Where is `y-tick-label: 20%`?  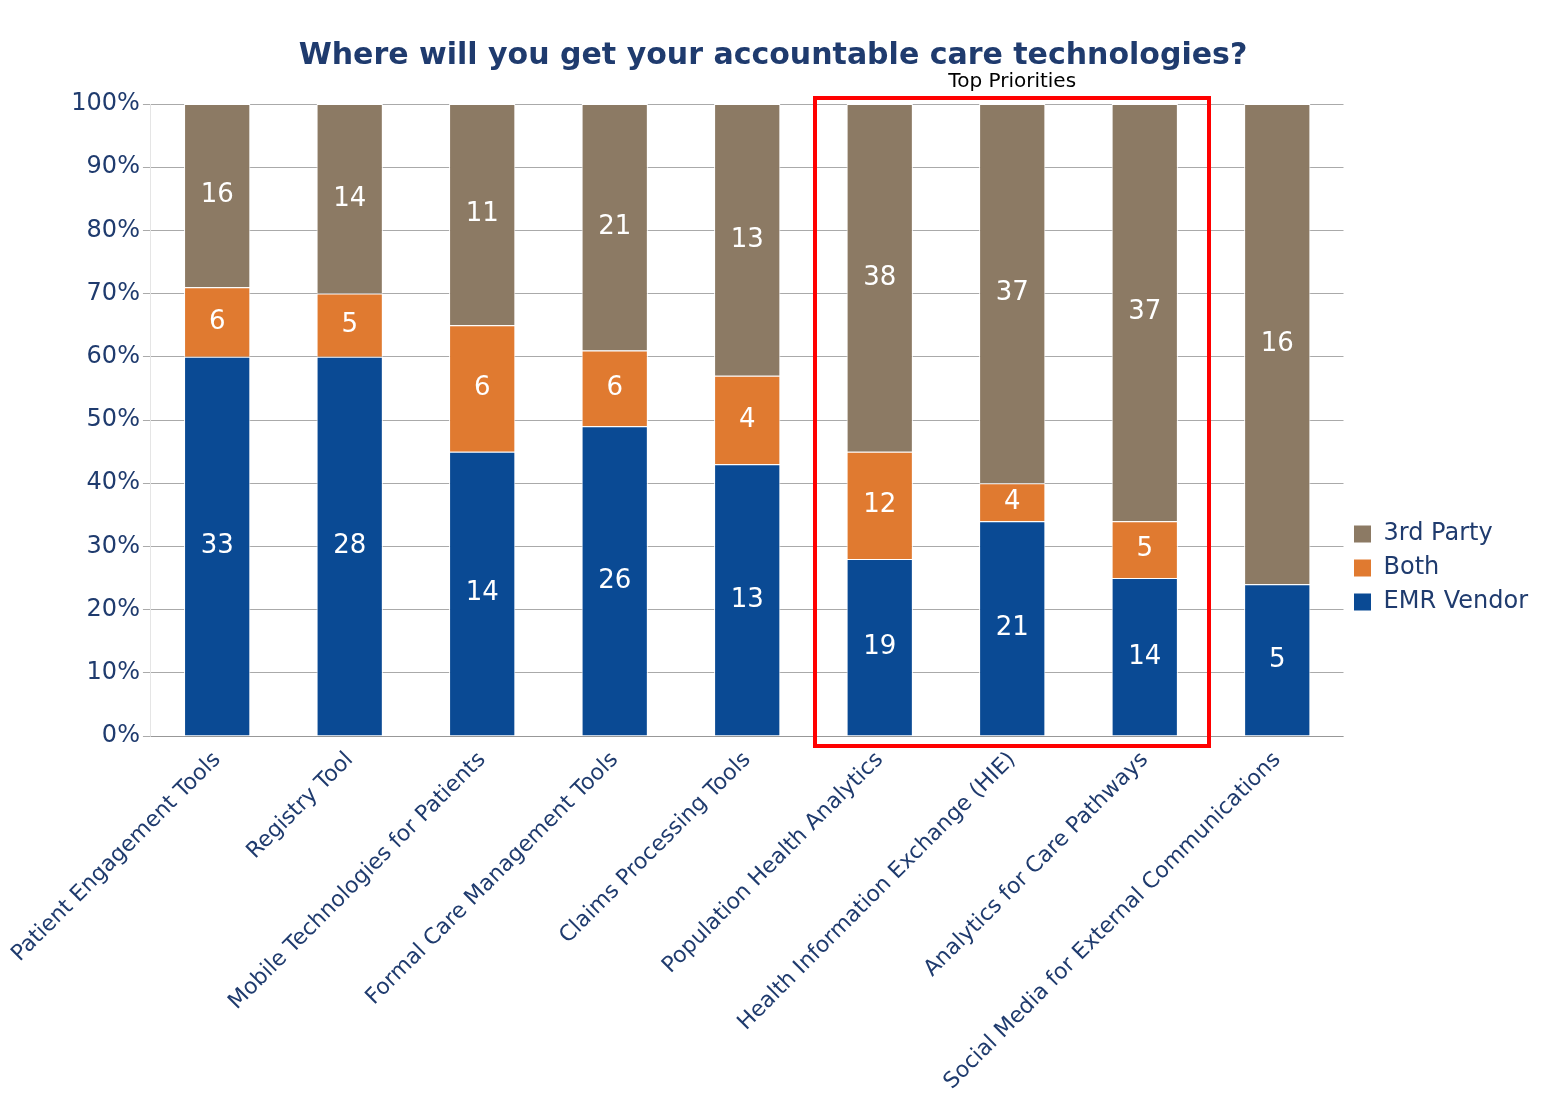
y-tick-label: 20% is located at coordinates (113, 607).